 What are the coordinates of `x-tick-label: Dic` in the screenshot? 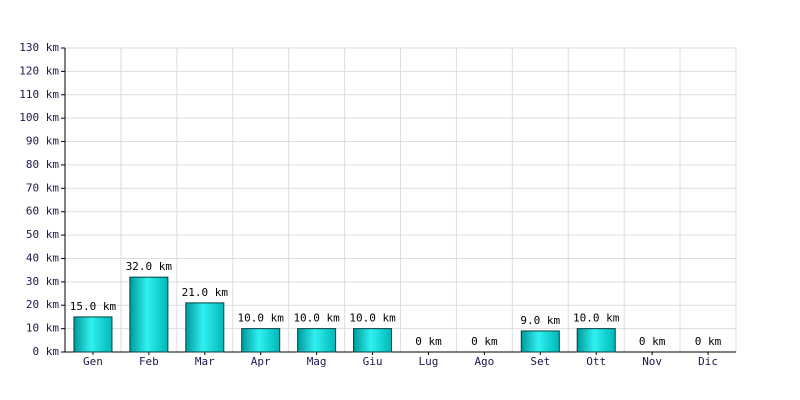 It's located at (708, 361).